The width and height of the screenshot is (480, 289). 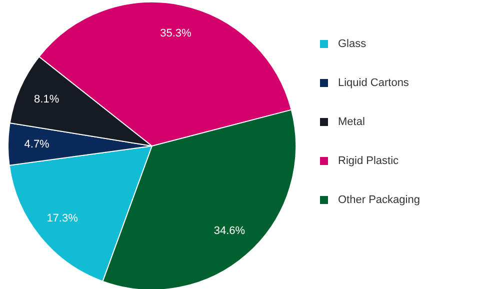 I want to click on legend-label: Liquid Cartons, so click(x=373, y=83).